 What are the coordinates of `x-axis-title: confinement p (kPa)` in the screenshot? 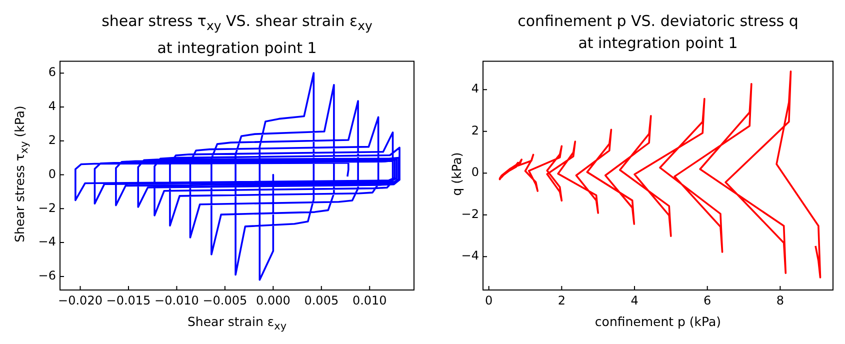 It's located at (658, 321).